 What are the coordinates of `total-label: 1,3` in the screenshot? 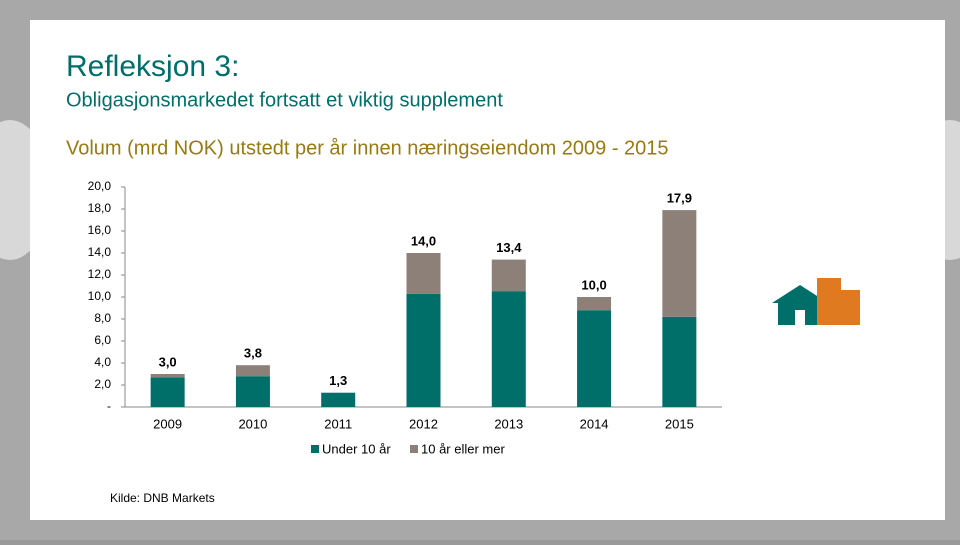 It's located at (338, 380).